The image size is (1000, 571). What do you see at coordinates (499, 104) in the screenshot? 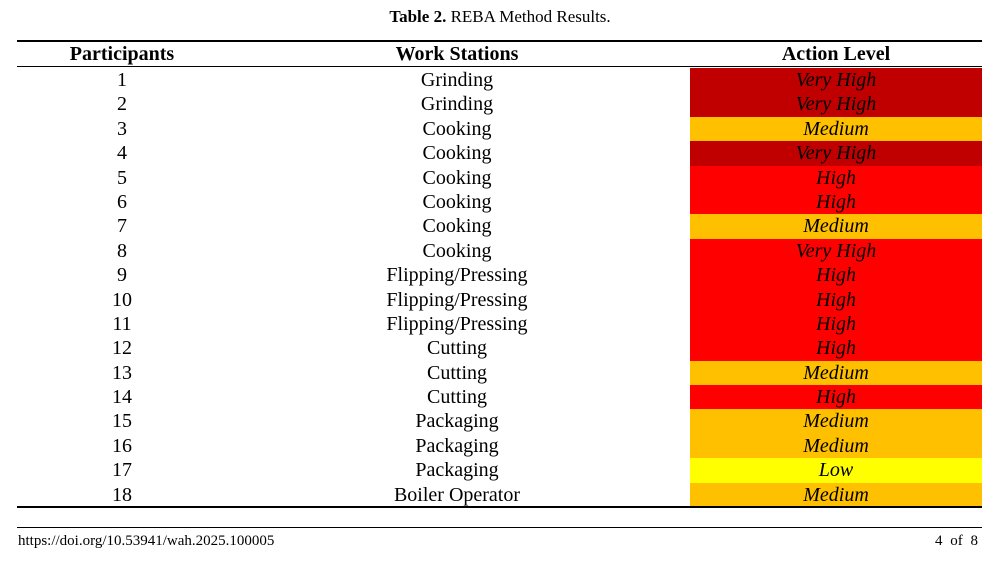
I see `table-row: 2 Grinding Very High` at bounding box center [499, 104].